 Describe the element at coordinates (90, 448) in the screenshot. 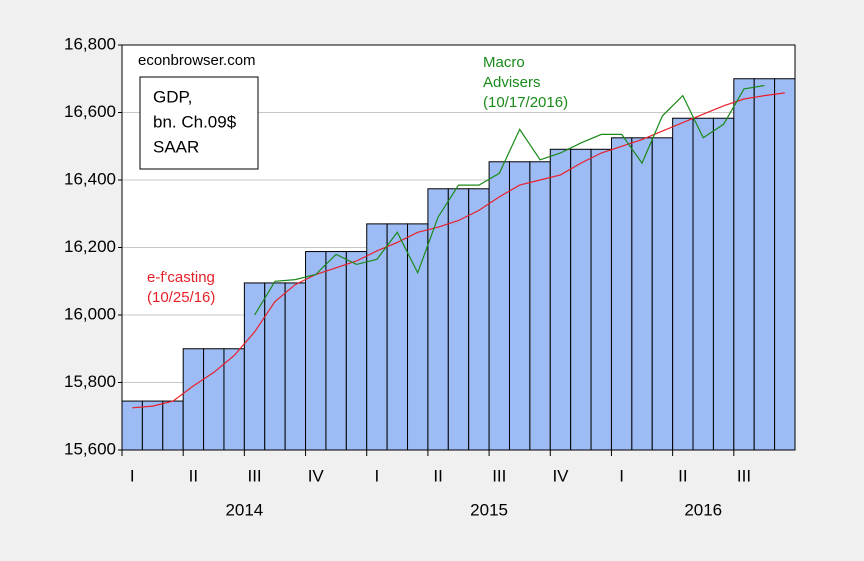

I see `y-tick-label: 15,600` at that location.